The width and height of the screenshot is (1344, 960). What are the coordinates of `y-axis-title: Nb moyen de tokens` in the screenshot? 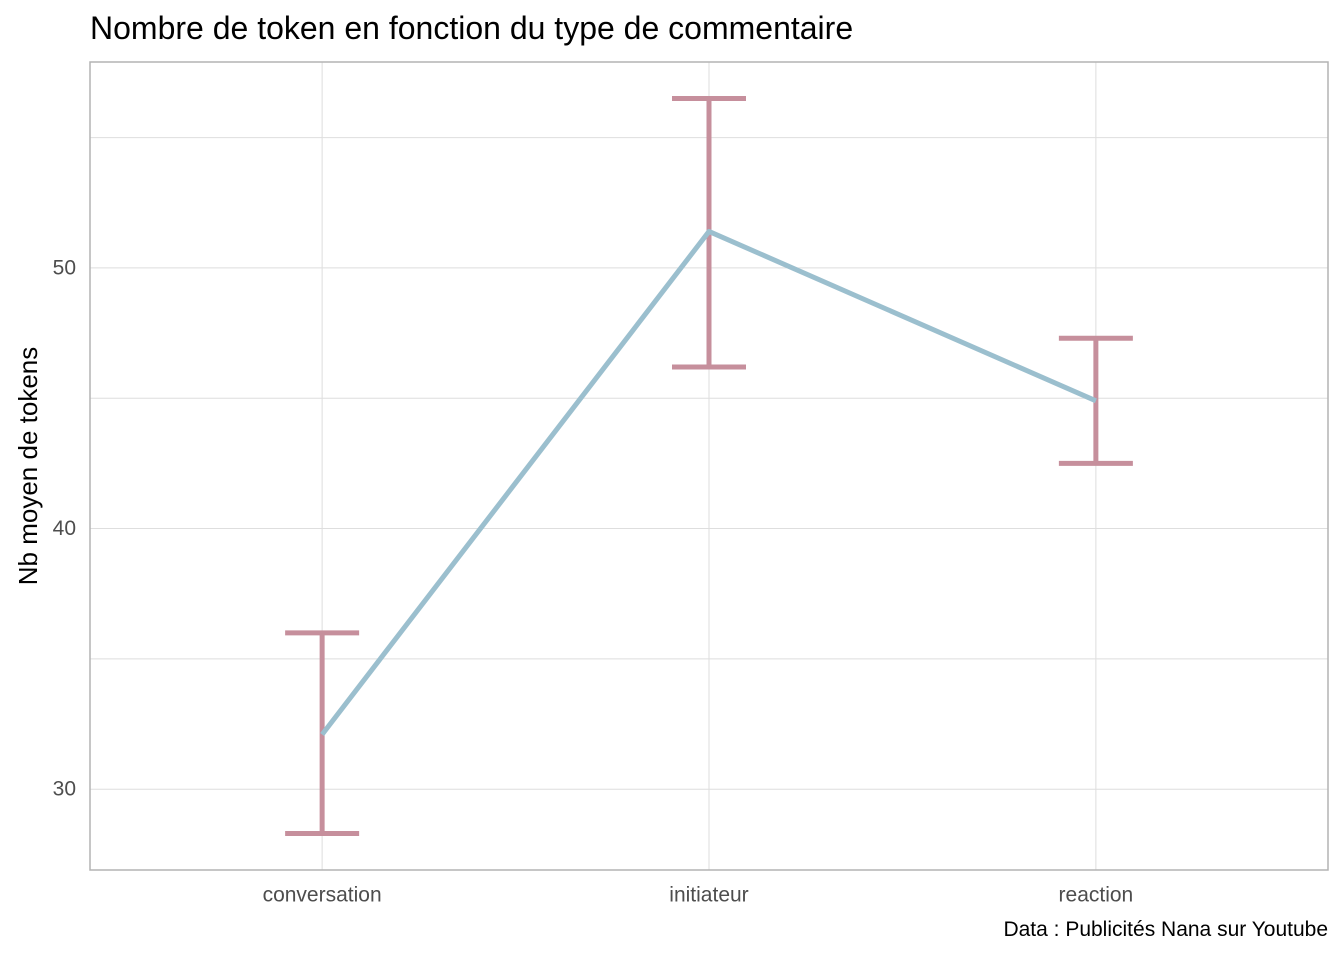 It's located at (28, 466).